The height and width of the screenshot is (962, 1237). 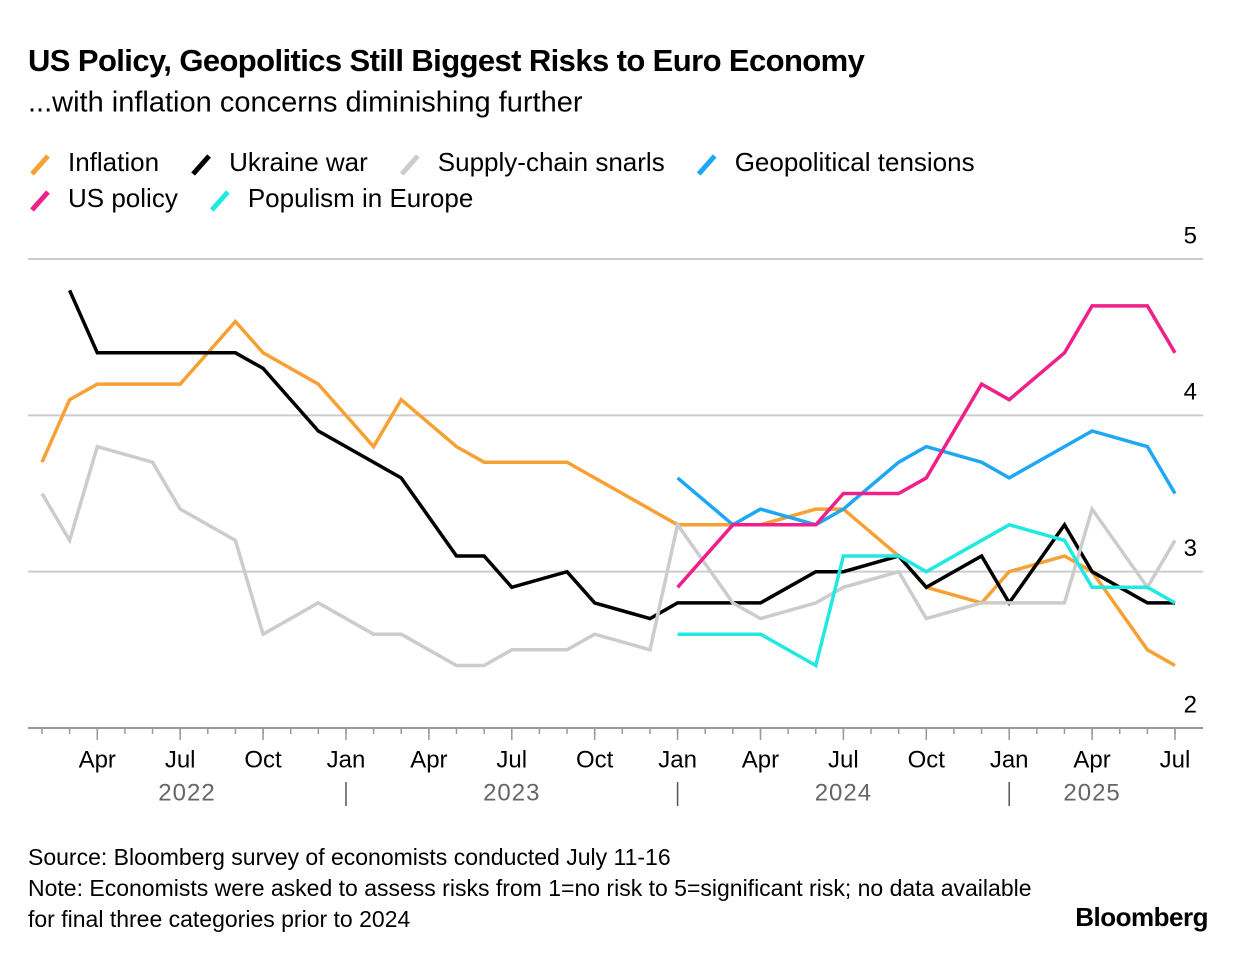 I want to click on legend-item: Populism in Europe, so click(x=341, y=198).